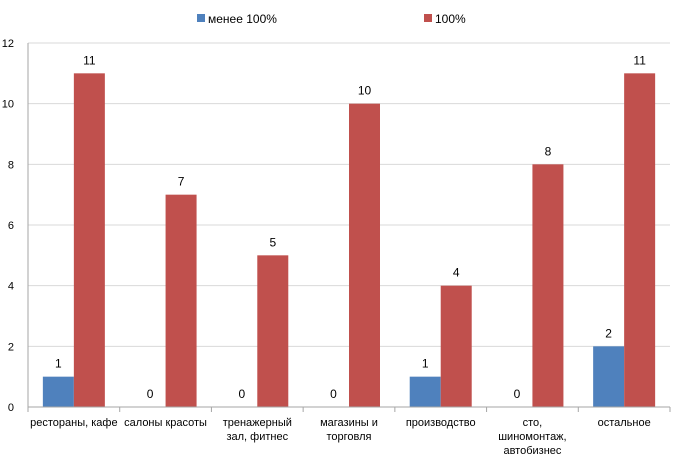 Image resolution: width=678 pixels, height=462 pixels. Describe the element at coordinates (365, 91) in the screenshot. I see `data-label: 10` at that location.